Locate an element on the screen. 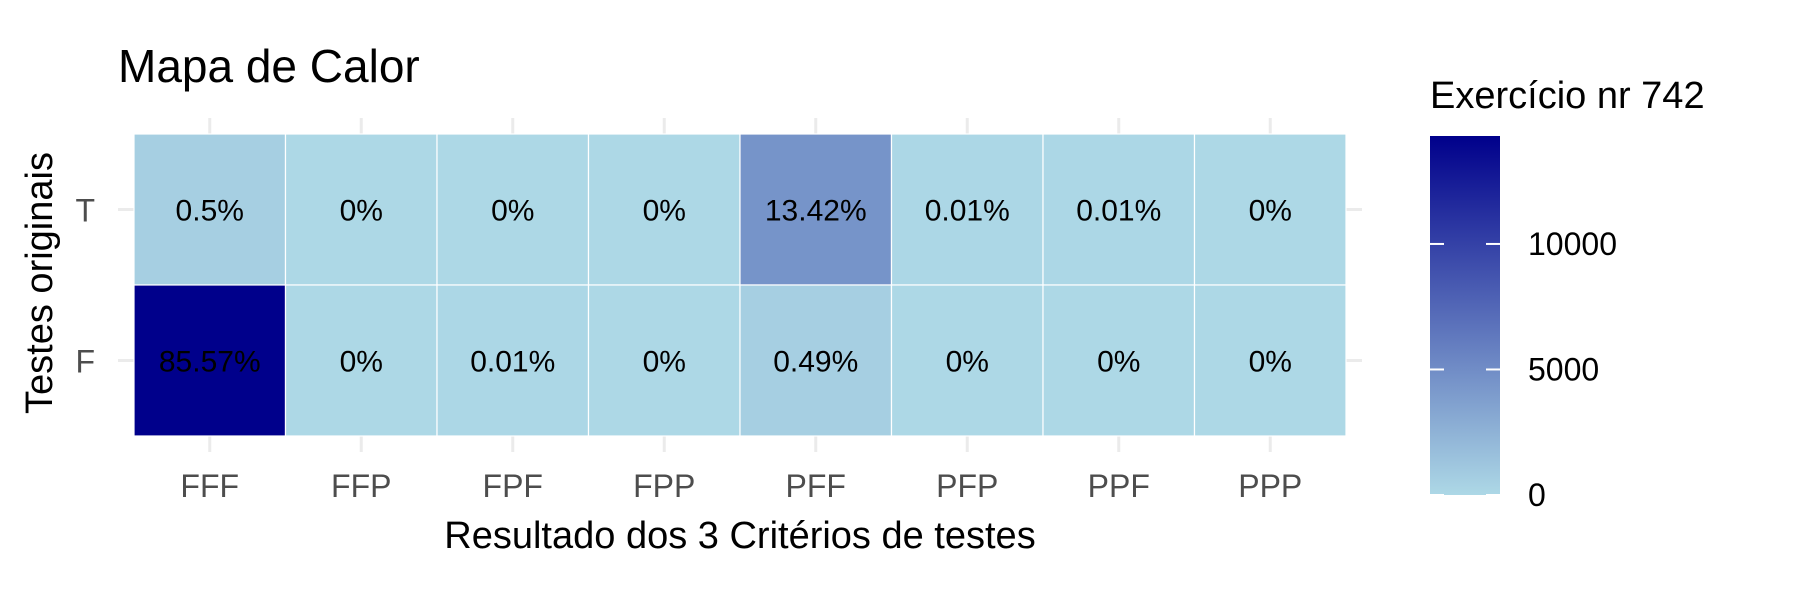  cell-label-F-PFP: 0% is located at coordinates (967, 362).